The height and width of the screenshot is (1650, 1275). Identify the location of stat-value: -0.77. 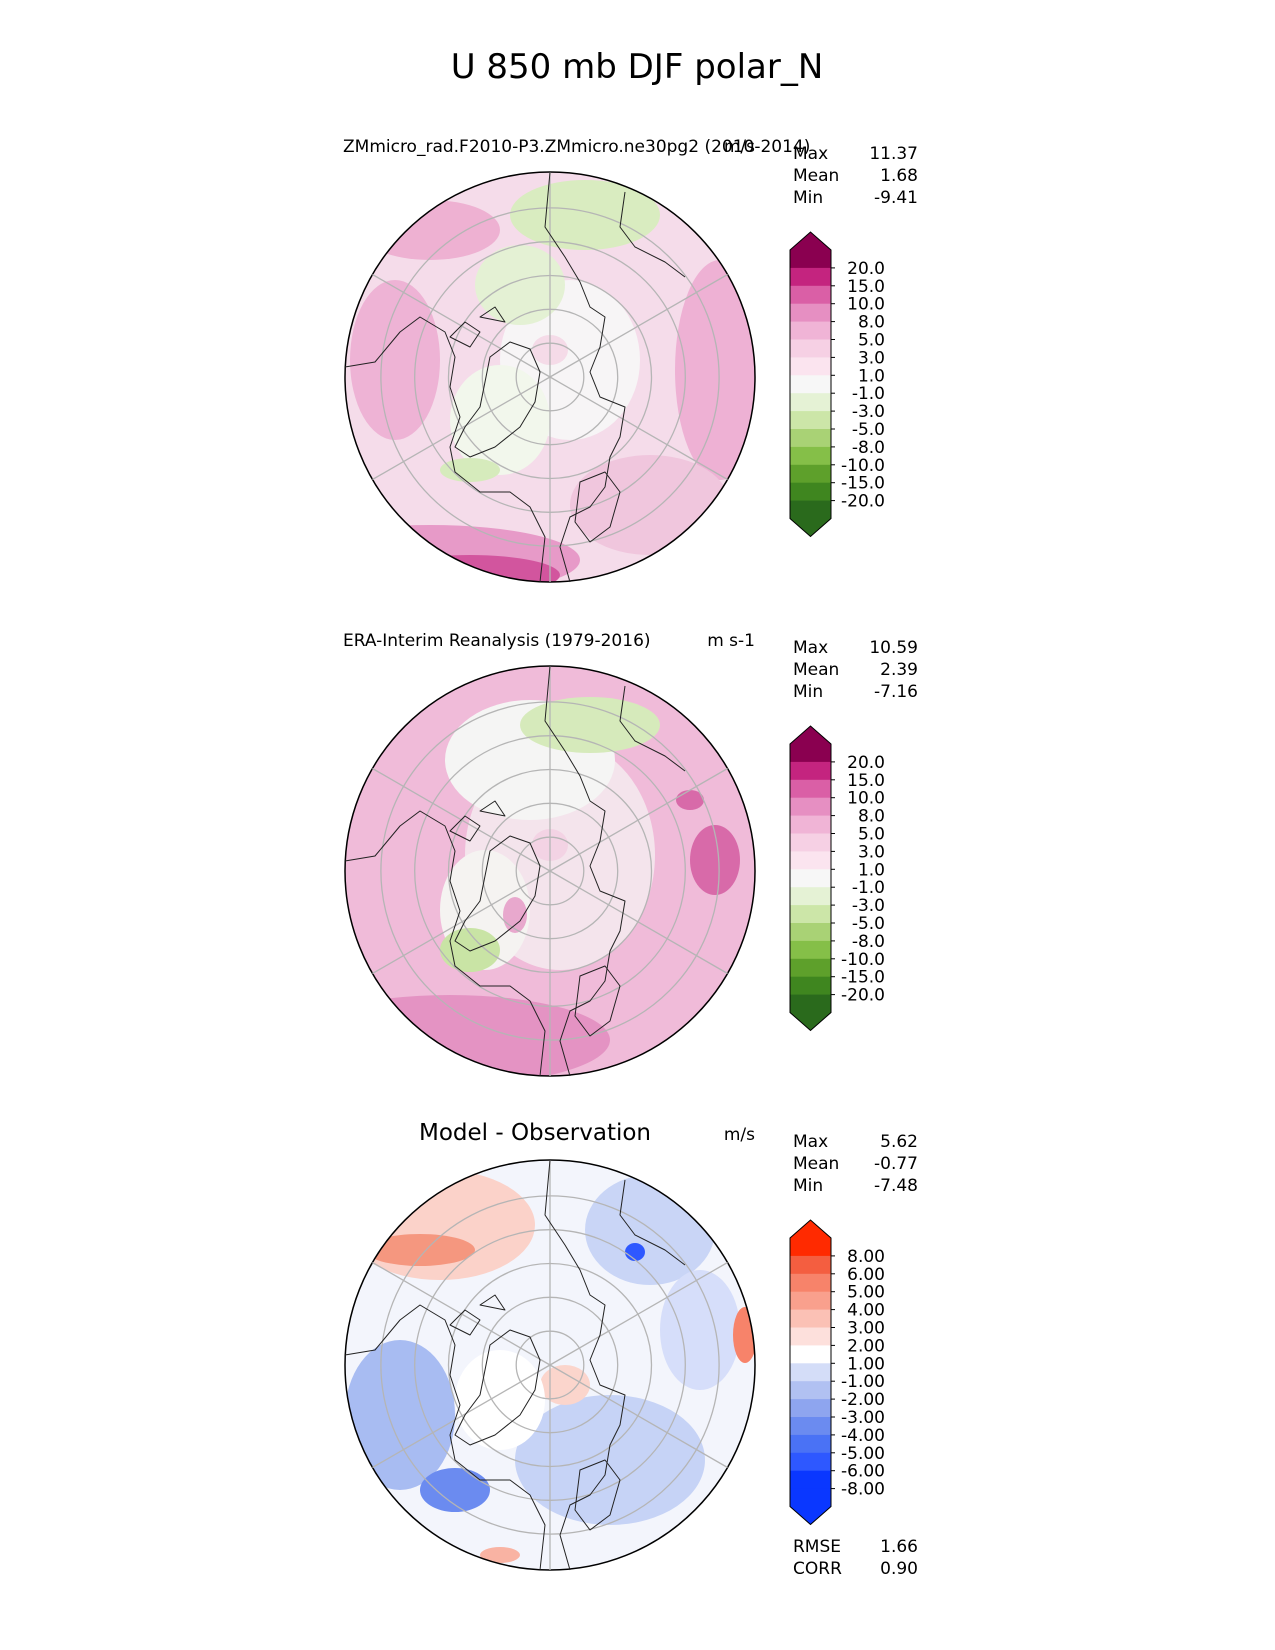
(896, 1164).